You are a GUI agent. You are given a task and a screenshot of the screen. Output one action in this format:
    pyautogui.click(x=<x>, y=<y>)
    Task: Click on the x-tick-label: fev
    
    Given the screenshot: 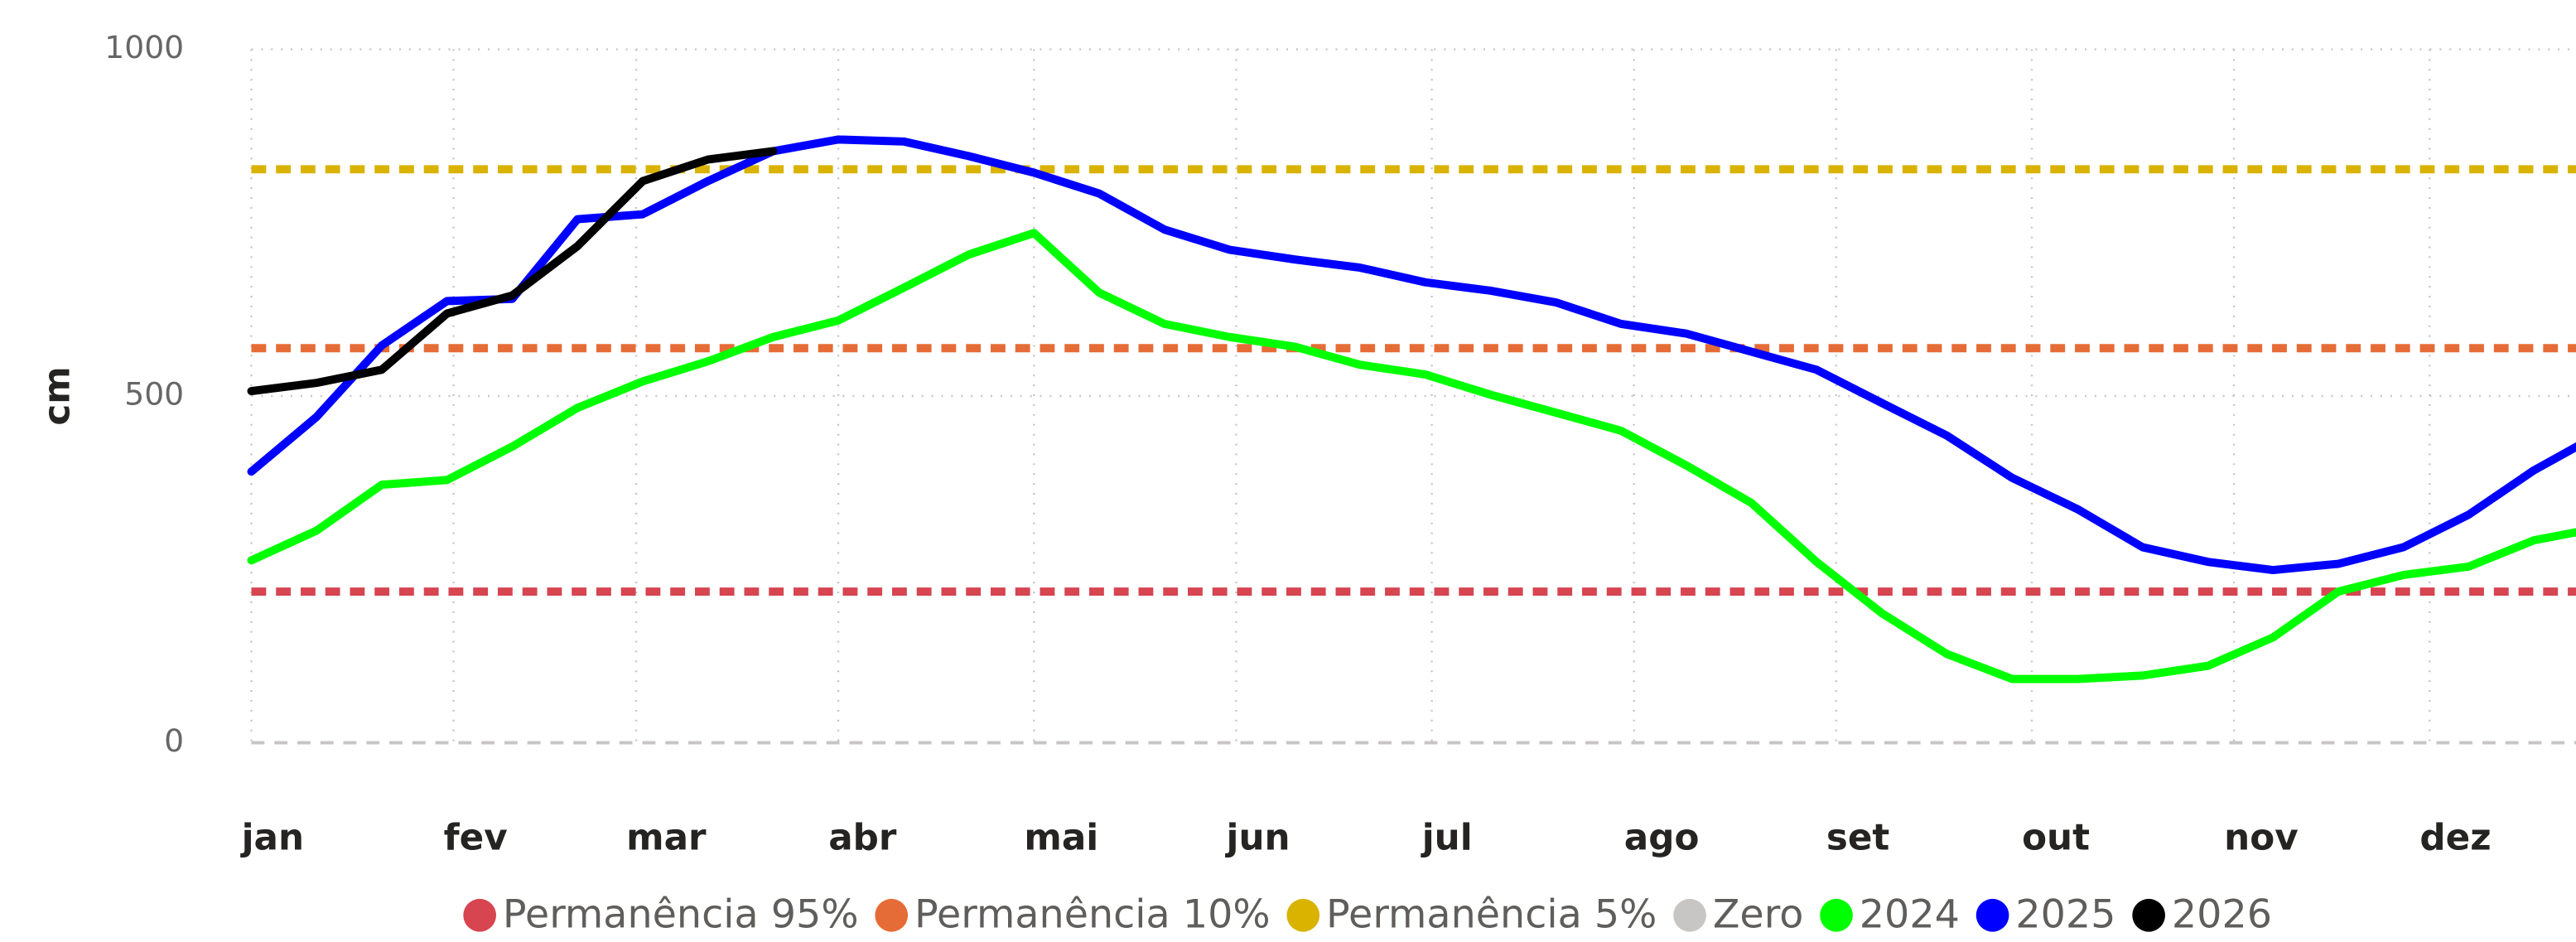 What is the action you would take?
    pyautogui.click(x=476, y=839)
    